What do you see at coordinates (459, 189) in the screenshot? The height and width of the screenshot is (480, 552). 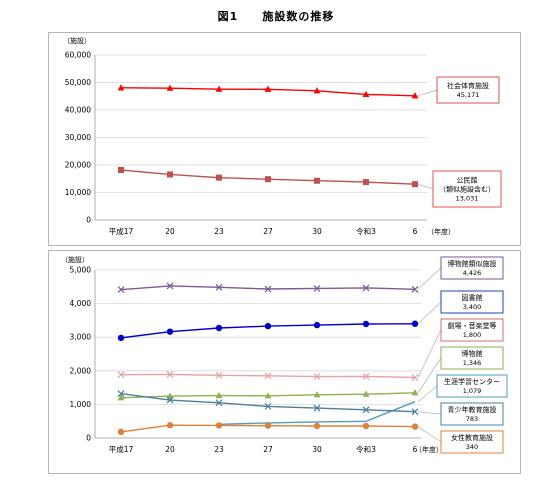 I see `legend-label-2: 公民館（類似施設含む）13,031` at bounding box center [459, 189].